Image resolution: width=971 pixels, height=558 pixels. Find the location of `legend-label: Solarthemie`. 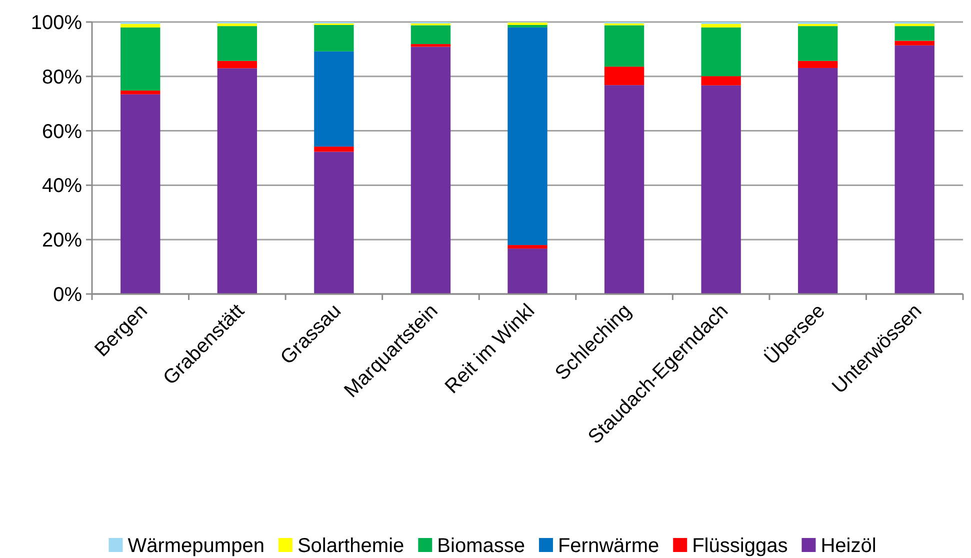

legend-label: Solarthemie is located at coordinates (350, 546).